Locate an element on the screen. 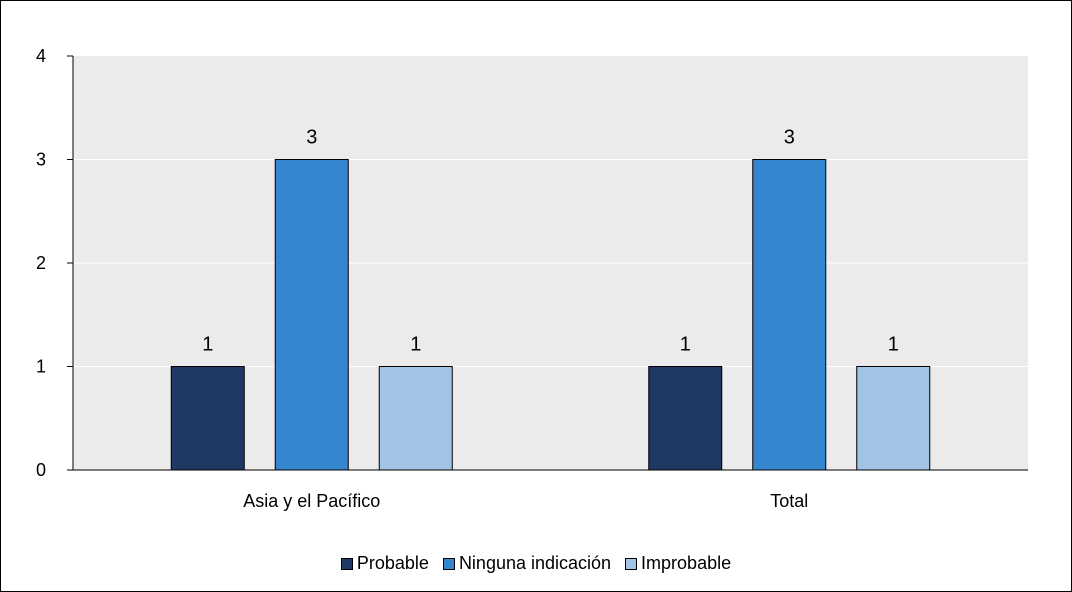  x-category-label: Asia y el Pacífico is located at coordinates (311, 501).